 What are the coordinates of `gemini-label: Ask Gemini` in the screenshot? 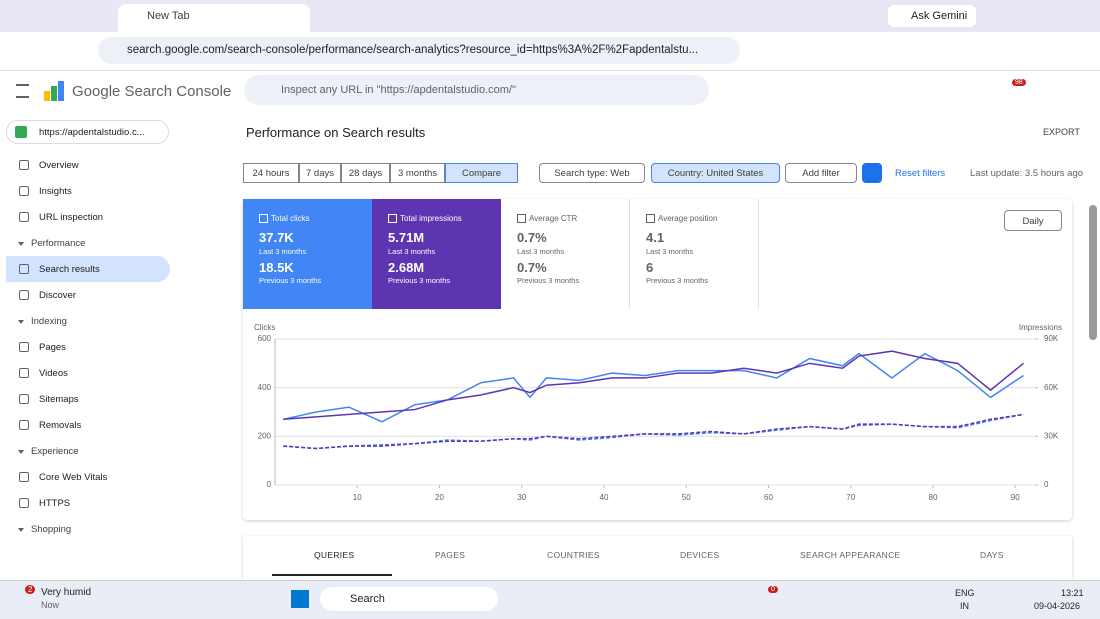 It's located at (939, 16).